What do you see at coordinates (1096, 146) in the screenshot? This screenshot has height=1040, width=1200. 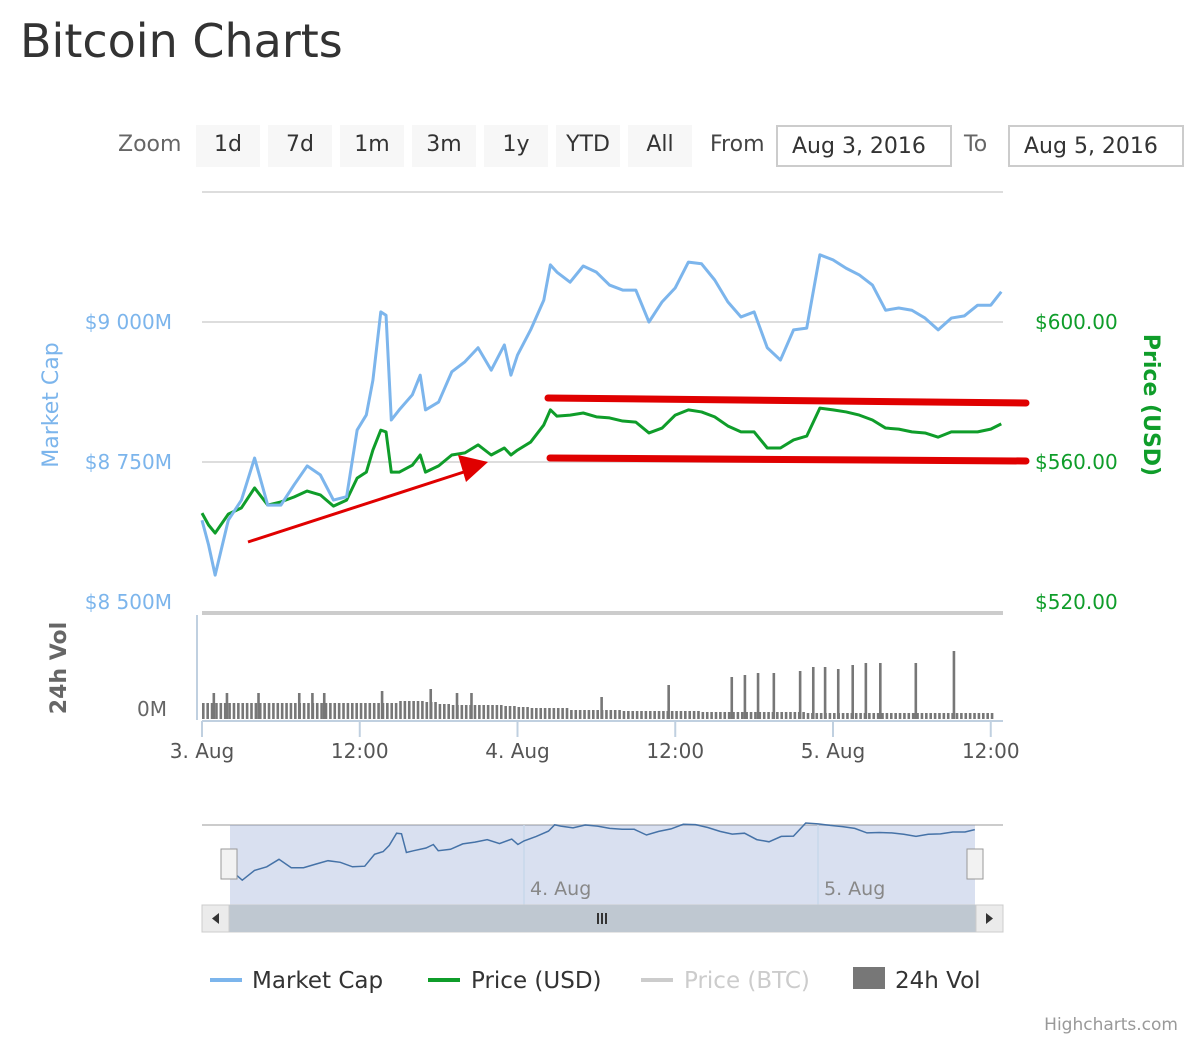 I see `to-date-input: Aug 5, 2016` at bounding box center [1096, 146].